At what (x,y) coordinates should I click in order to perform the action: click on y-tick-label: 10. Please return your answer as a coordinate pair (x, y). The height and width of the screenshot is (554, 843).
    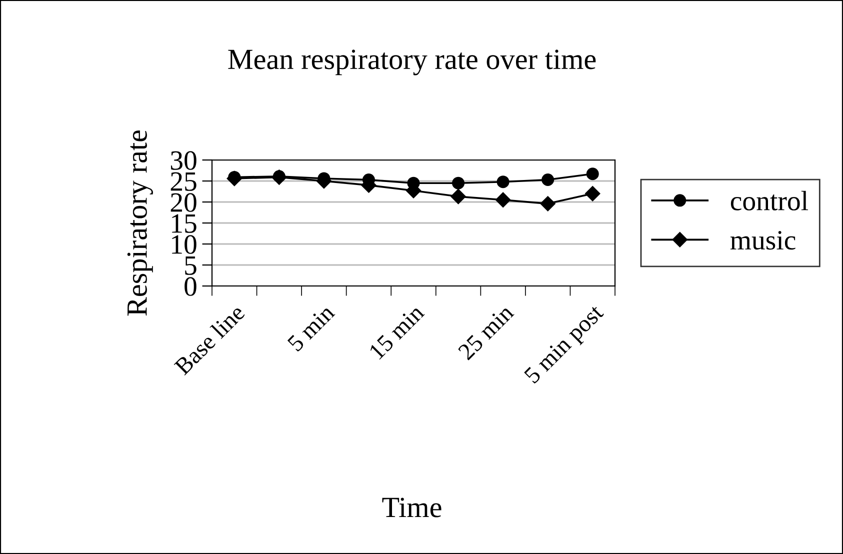
    Looking at the image, I should click on (184, 244).